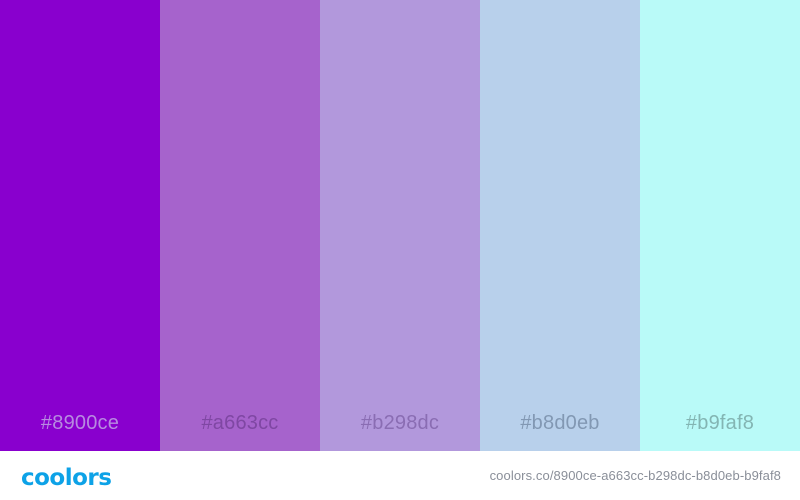 The width and height of the screenshot is (800, 500). Describe the element at coordinates (560, 423) in the screenshot. I see `hex-code-label: #b8d0eb` at that location.